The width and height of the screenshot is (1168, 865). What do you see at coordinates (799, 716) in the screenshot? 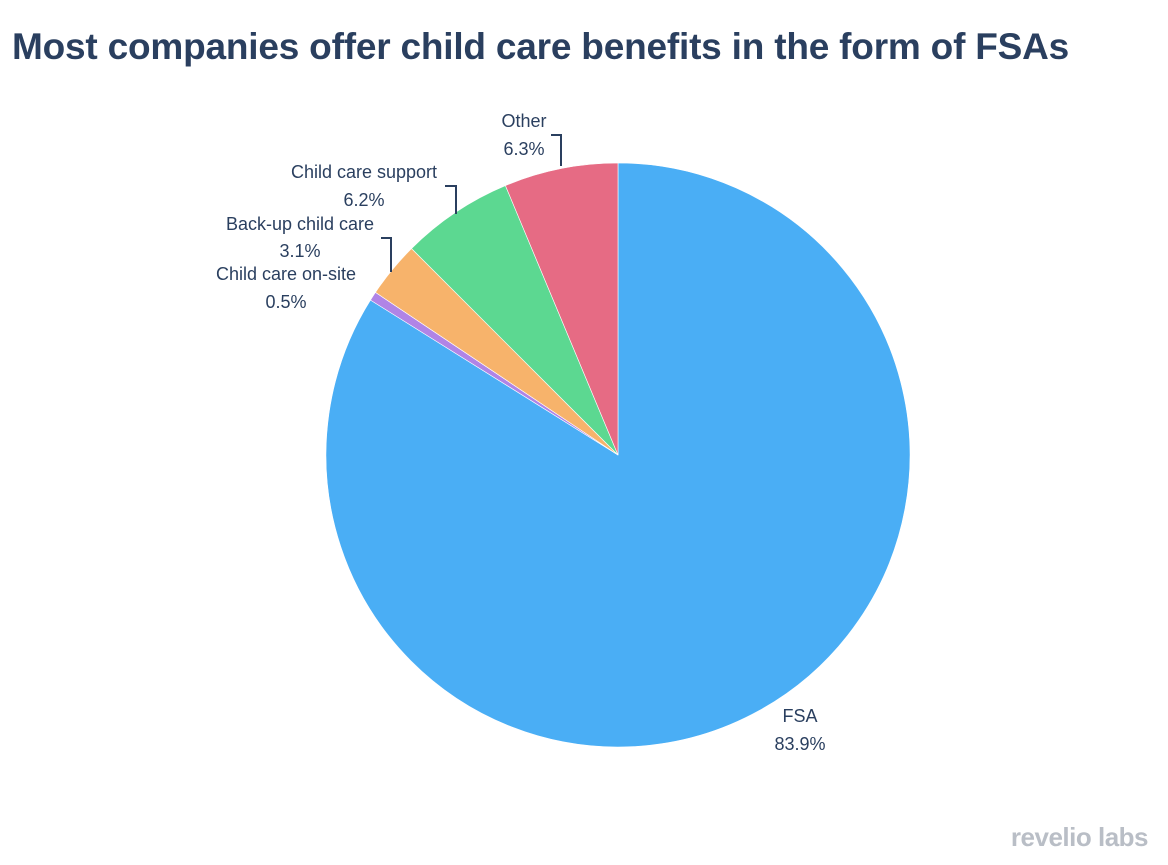
I see `slice-label-fsa: FSA` at bounding box center [799, 716].